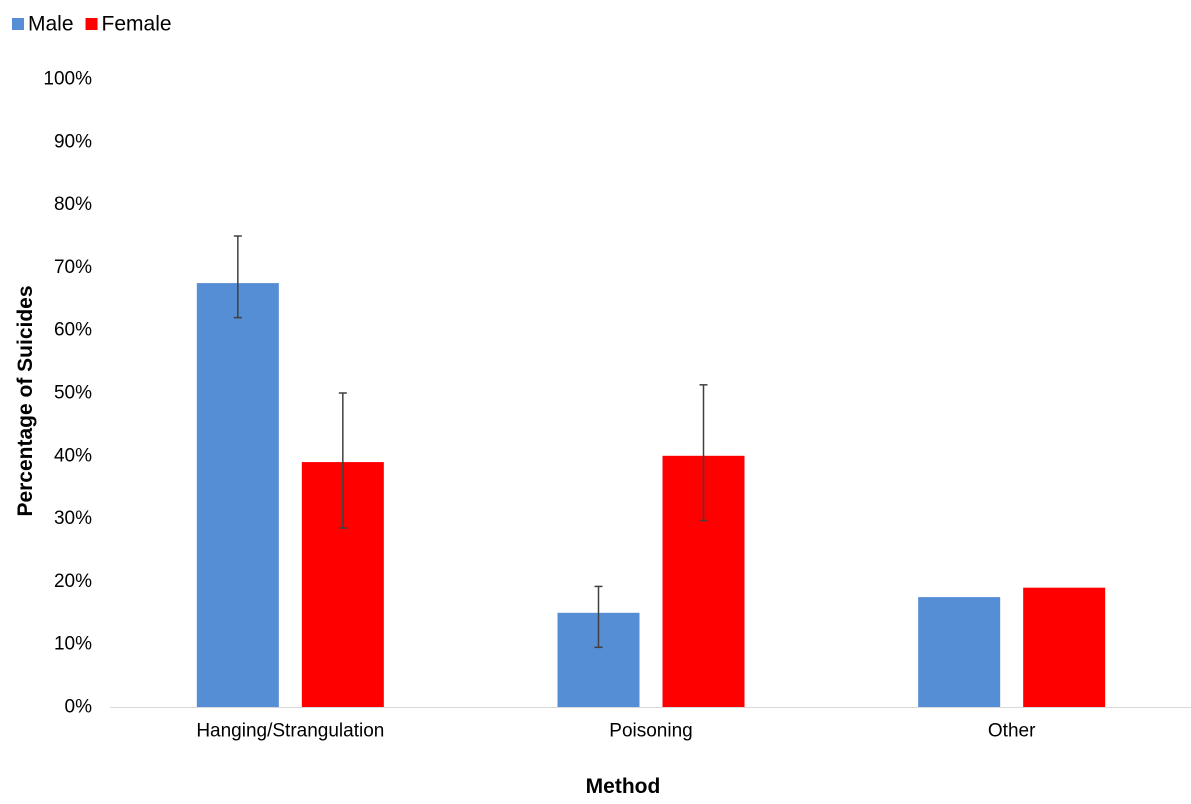  I want to click on legend: Male Female, so click(92, 24).